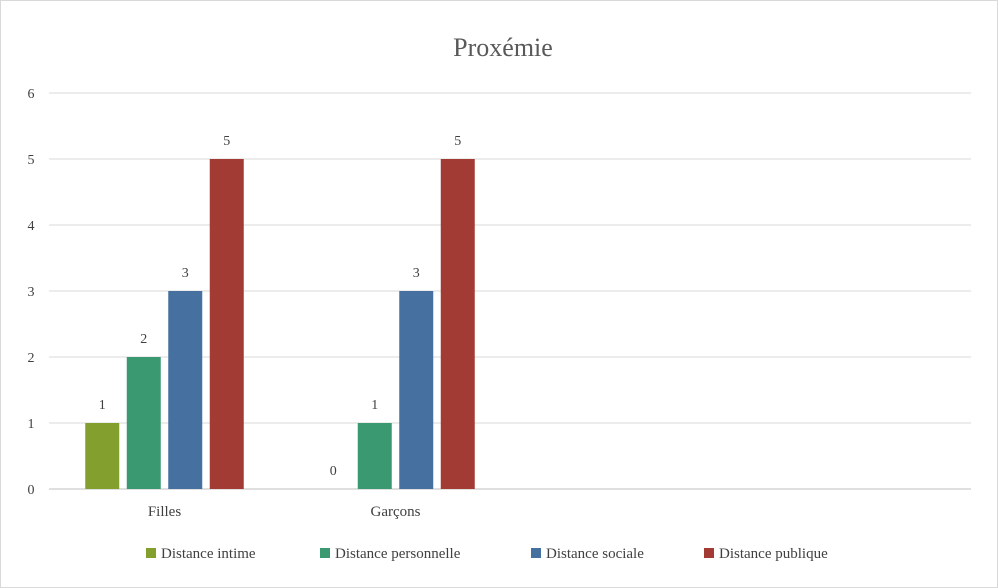 The image size is (998, 588). Describe the element at coordinates (773, 554) in the screenshot. I see `legend-label: Distance publique` at that location.